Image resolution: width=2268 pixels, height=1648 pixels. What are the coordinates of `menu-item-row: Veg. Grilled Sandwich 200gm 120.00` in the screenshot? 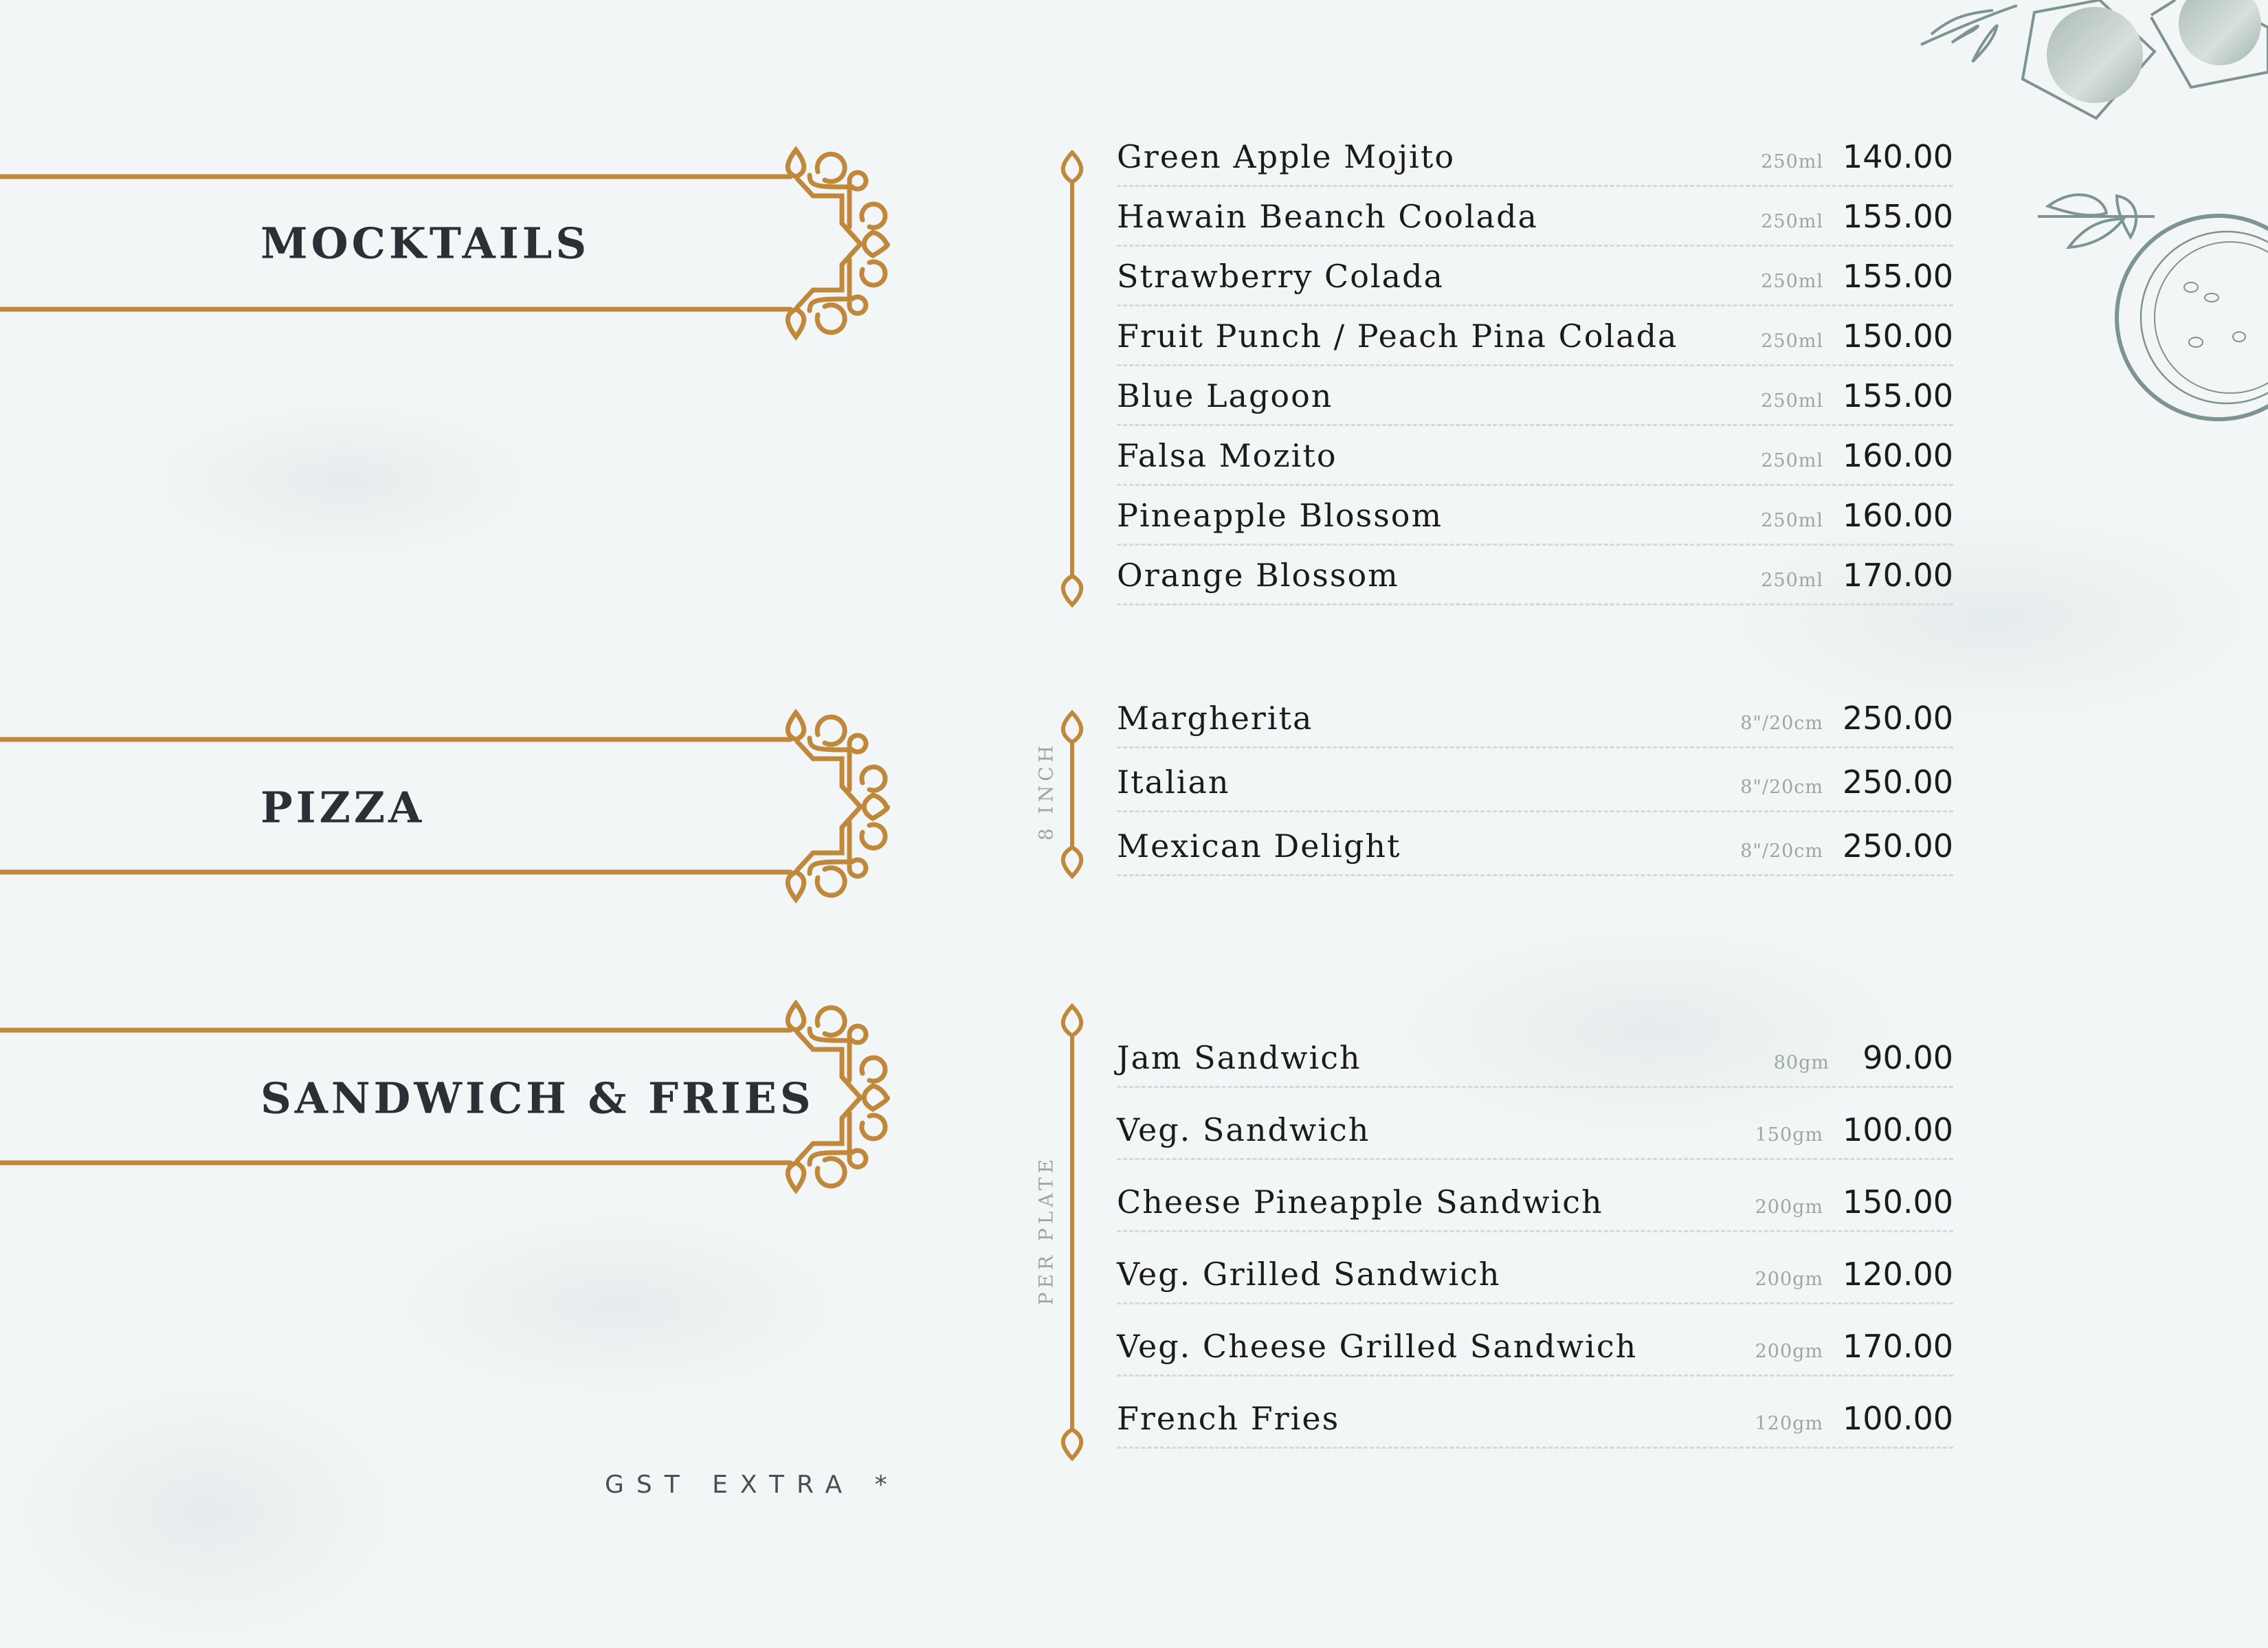 It's located at (1535, 1280).